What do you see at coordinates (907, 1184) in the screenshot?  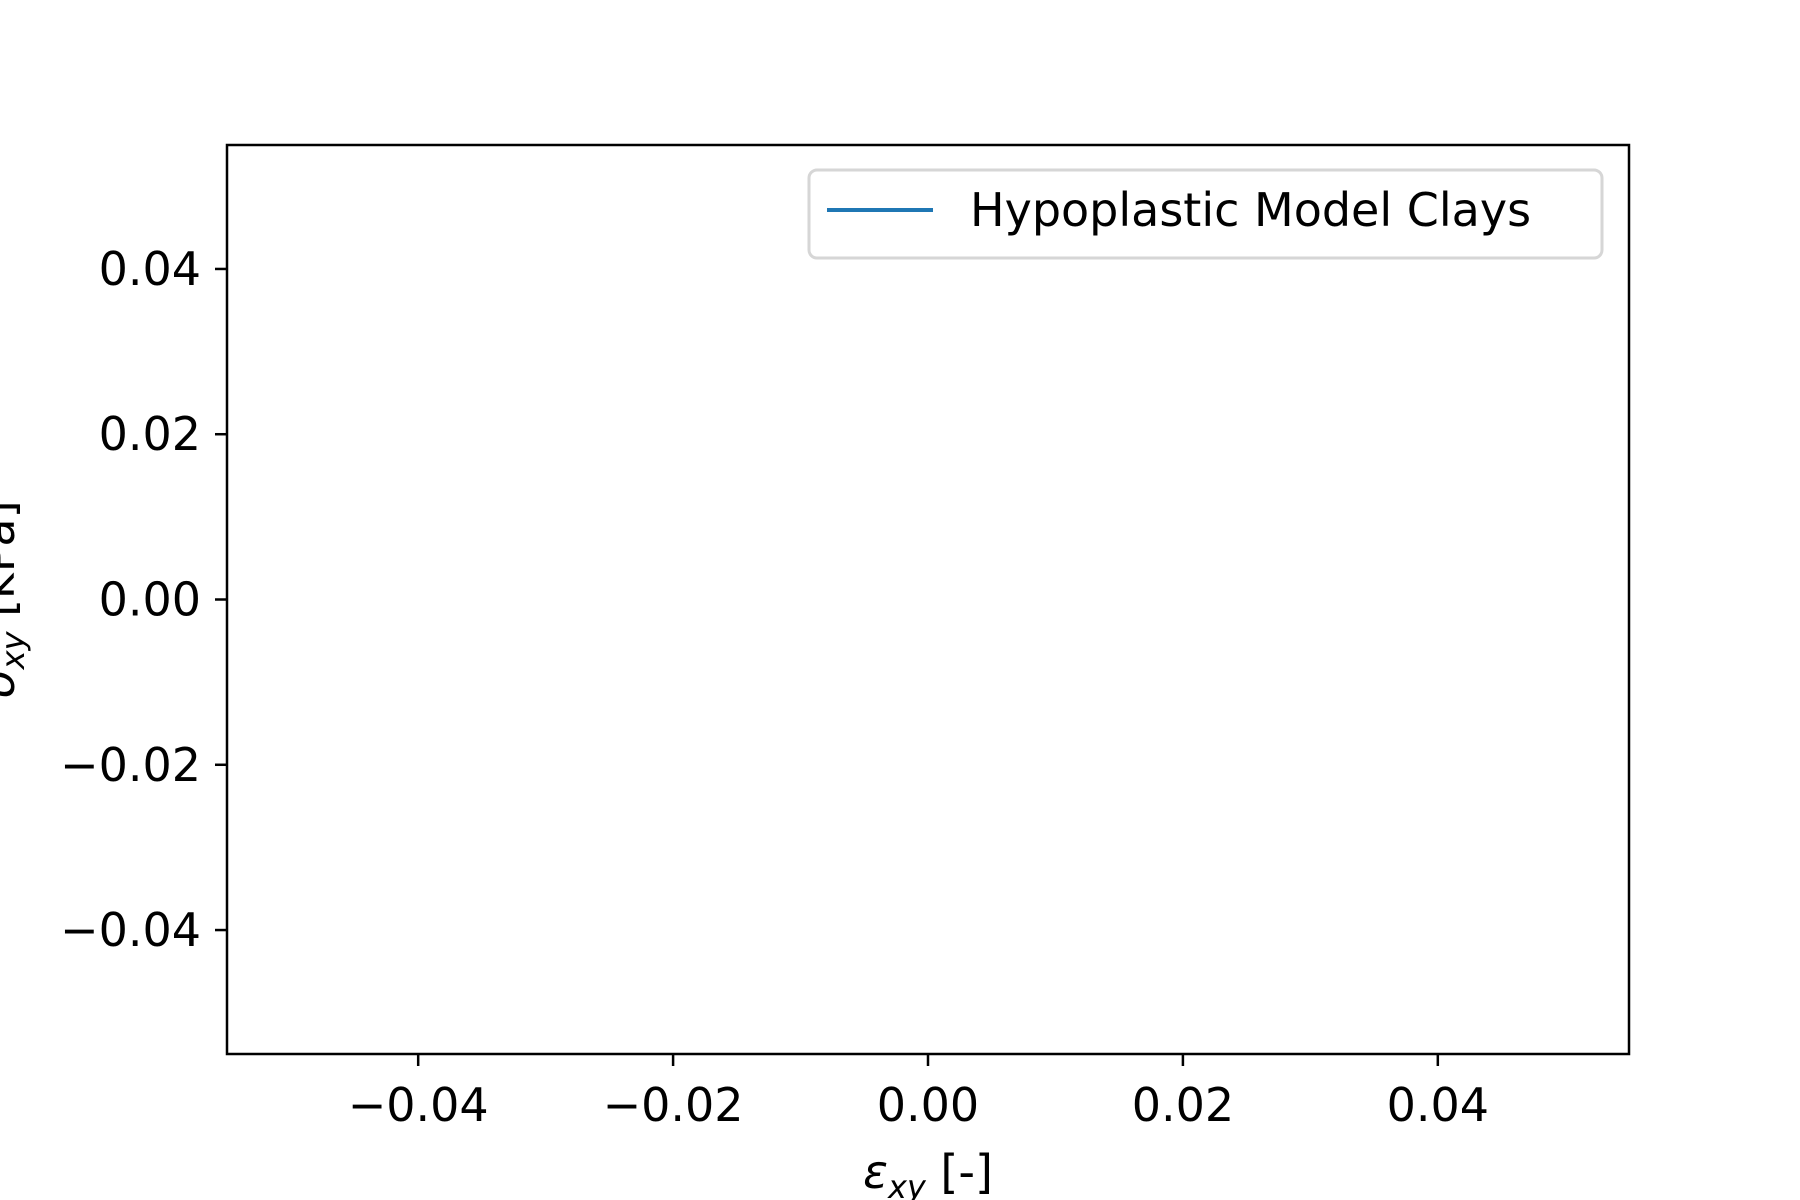 I see `x-axis-label-subscript: xy` at bounding box center [907, 1184].